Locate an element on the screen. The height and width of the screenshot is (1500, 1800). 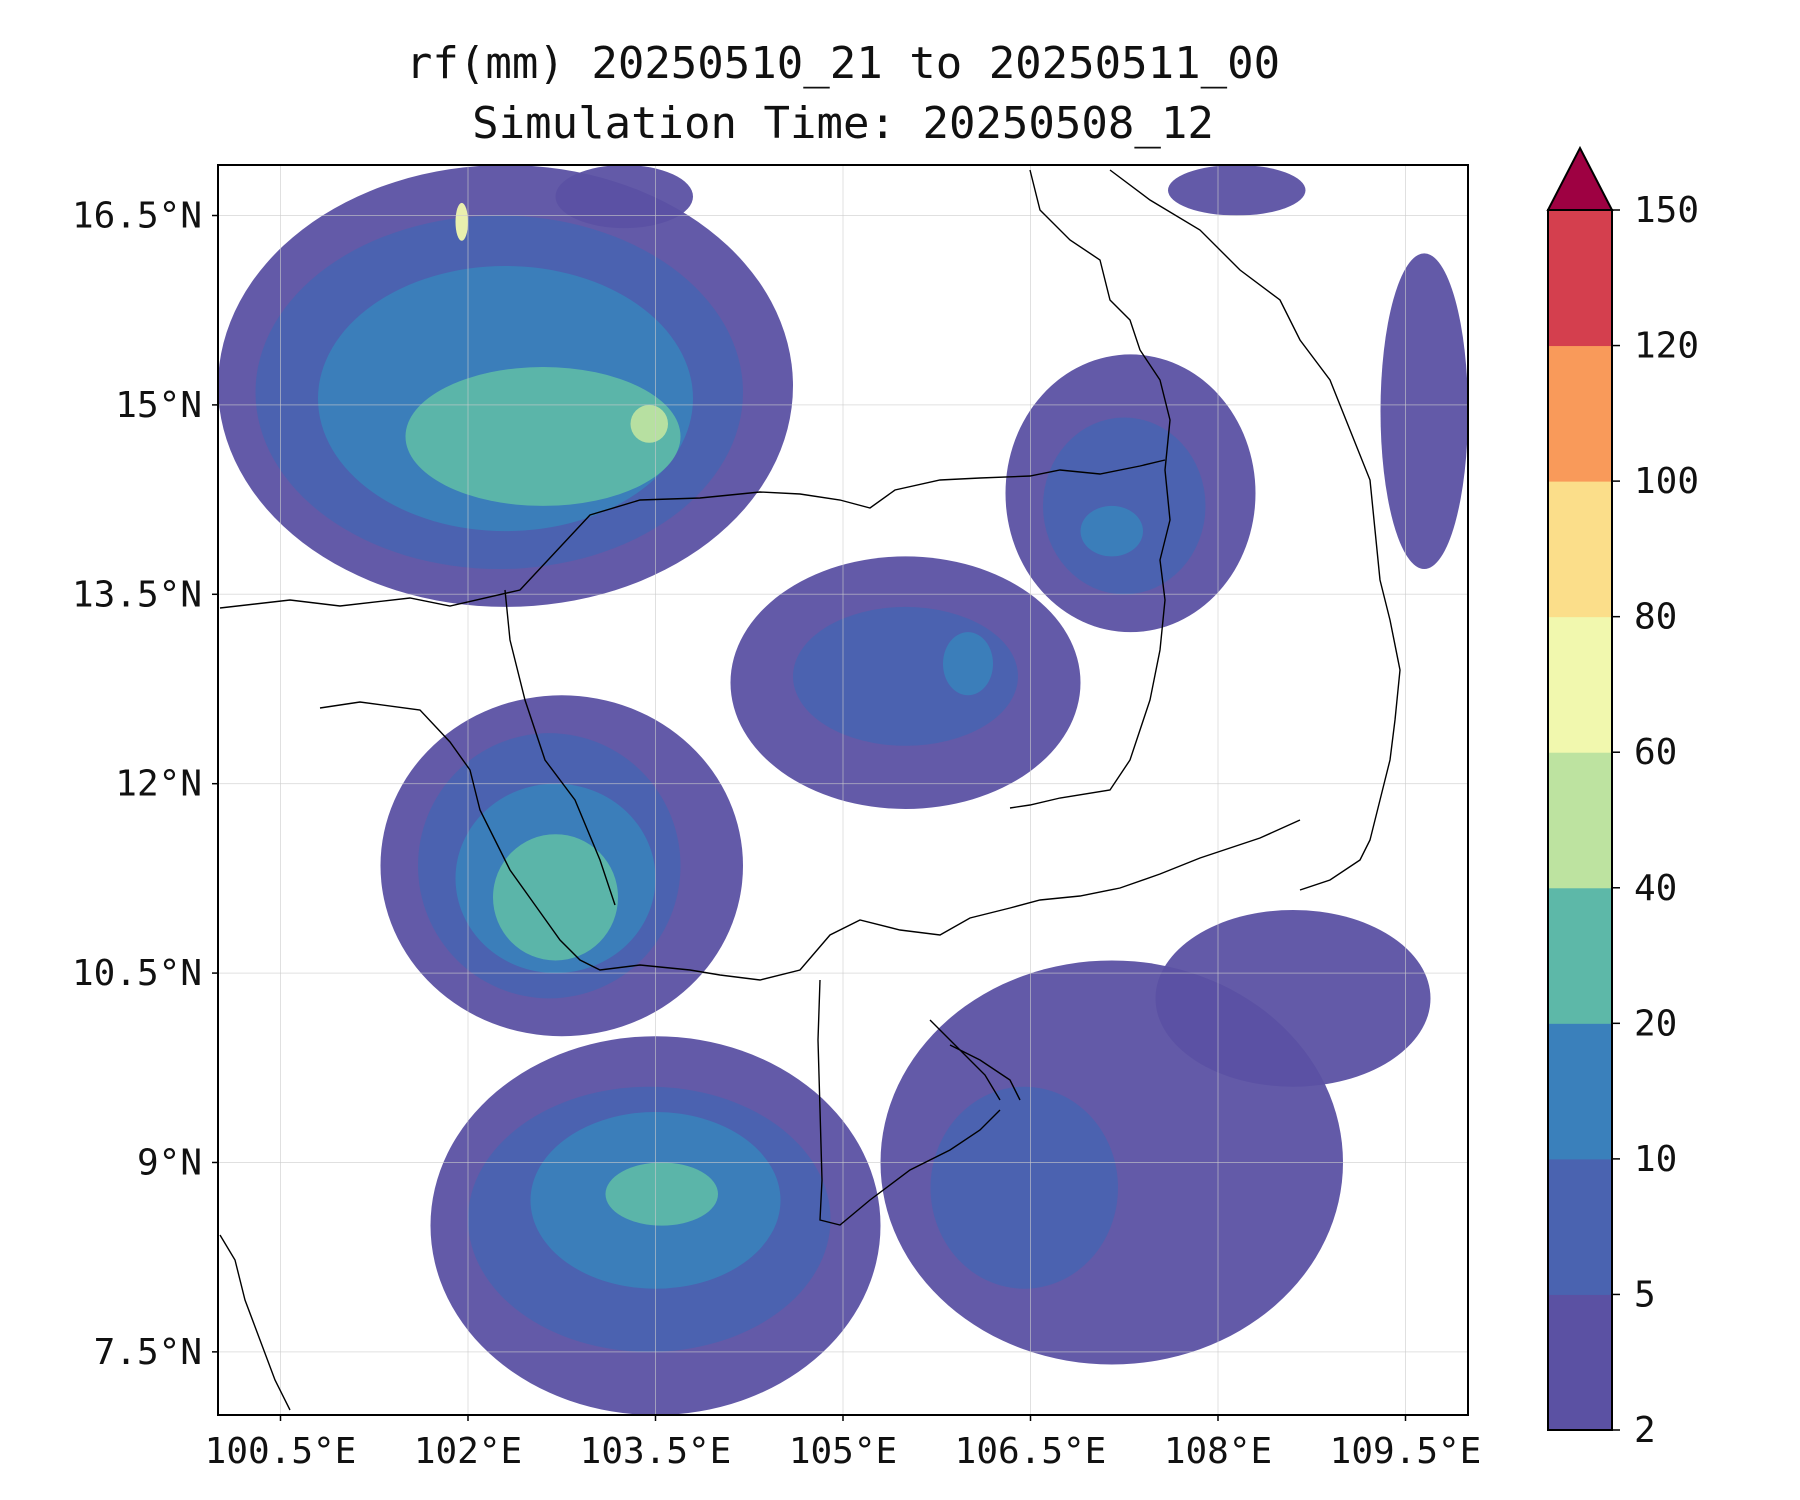
map-title-line1: rf(mm) 20250510_21 to 20250511_00 is located at coordinates (843, 63).